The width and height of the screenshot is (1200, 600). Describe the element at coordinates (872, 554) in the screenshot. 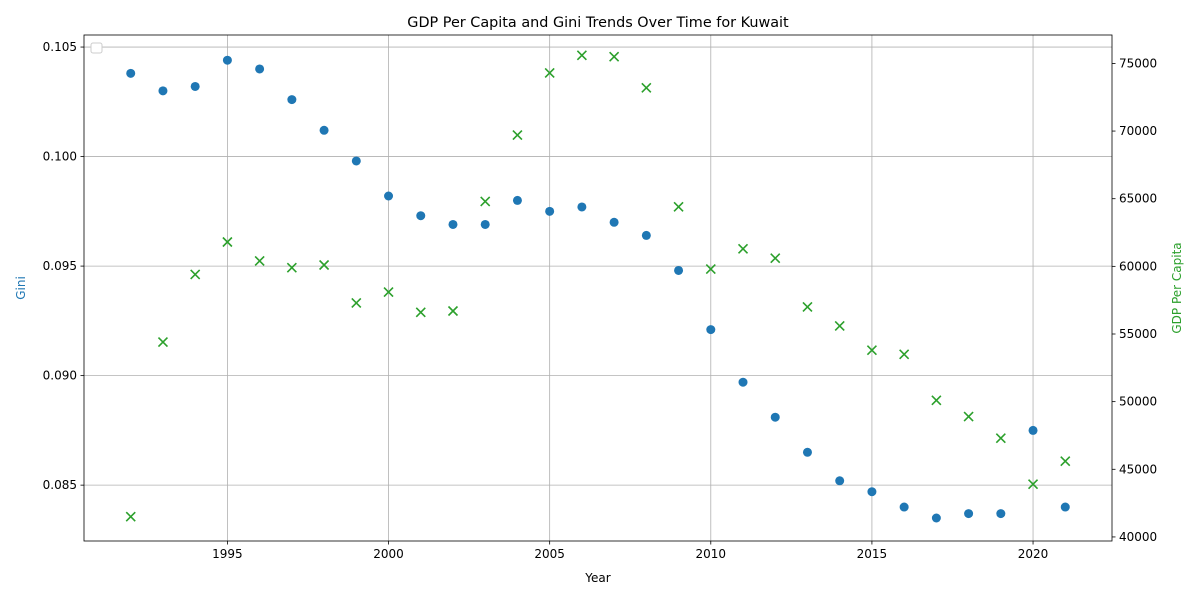

I see `x-tick-label: 2015` at that location.